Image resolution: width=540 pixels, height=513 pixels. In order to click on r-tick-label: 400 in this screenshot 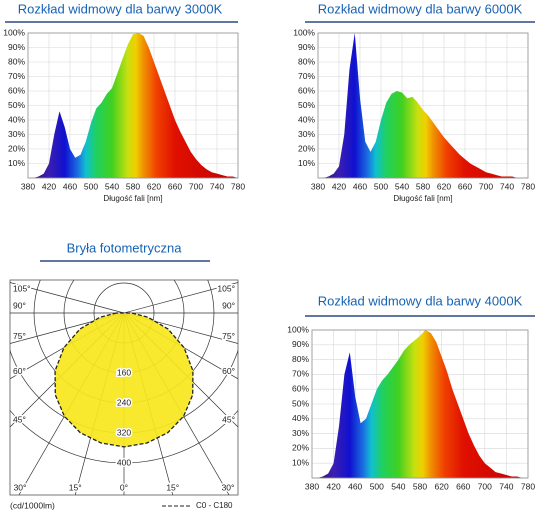, I will do `click(124, 462)`.